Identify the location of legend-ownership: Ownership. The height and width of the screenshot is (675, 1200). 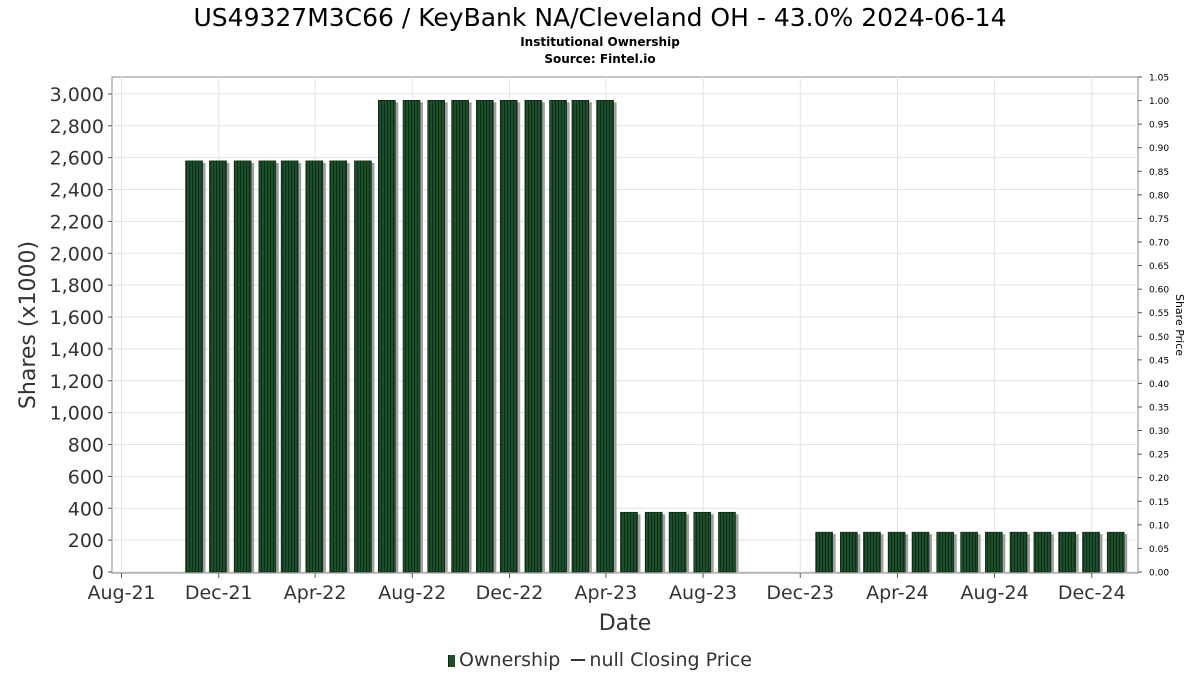
(504, 660).